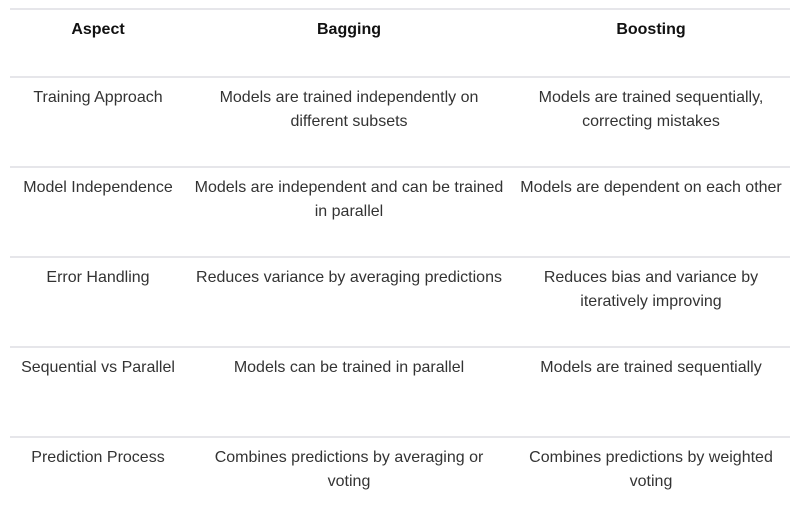 Image resolution: width=800 pixels, height=527 pixels. What do you see at coordinates (98, 121) in the screenshot?
I see `cell-aspect: Training Approach` at bounding box center [98, 121].